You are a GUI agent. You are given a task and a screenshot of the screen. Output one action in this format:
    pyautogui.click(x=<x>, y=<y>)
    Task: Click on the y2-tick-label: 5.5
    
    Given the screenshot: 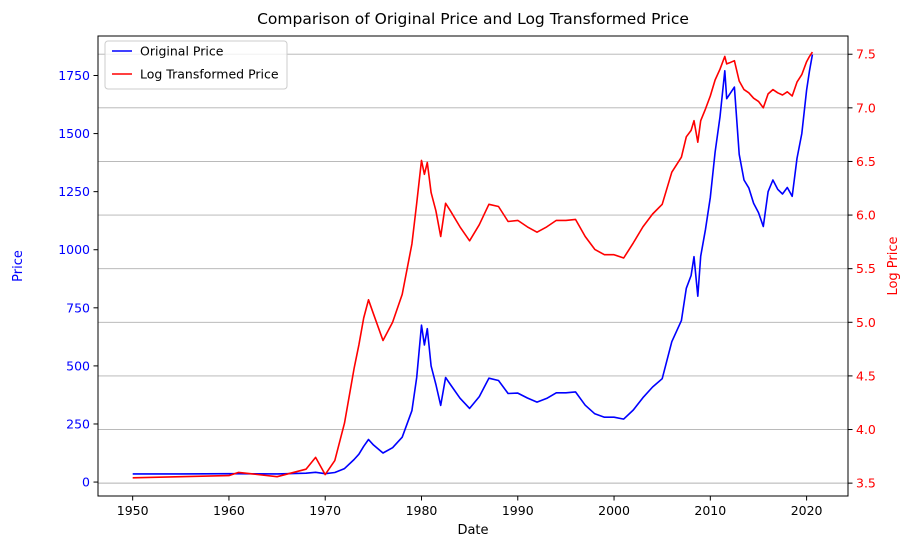 What is the action you would take?
    pyautogui.click(x=866, y=268)
    